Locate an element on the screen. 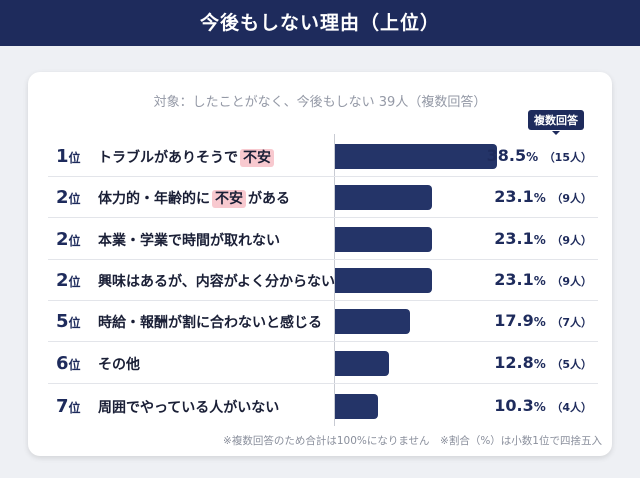  bar-row: 1位 トラブルがありそうで 不安 38.5% （15人） is located at coordinates (323, 156).